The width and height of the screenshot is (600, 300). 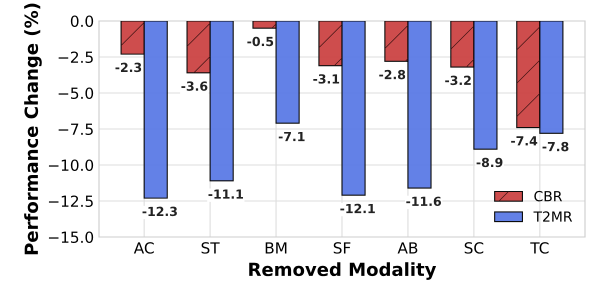 I want to click on data-label: -2.8, so click(x=392, y=75).